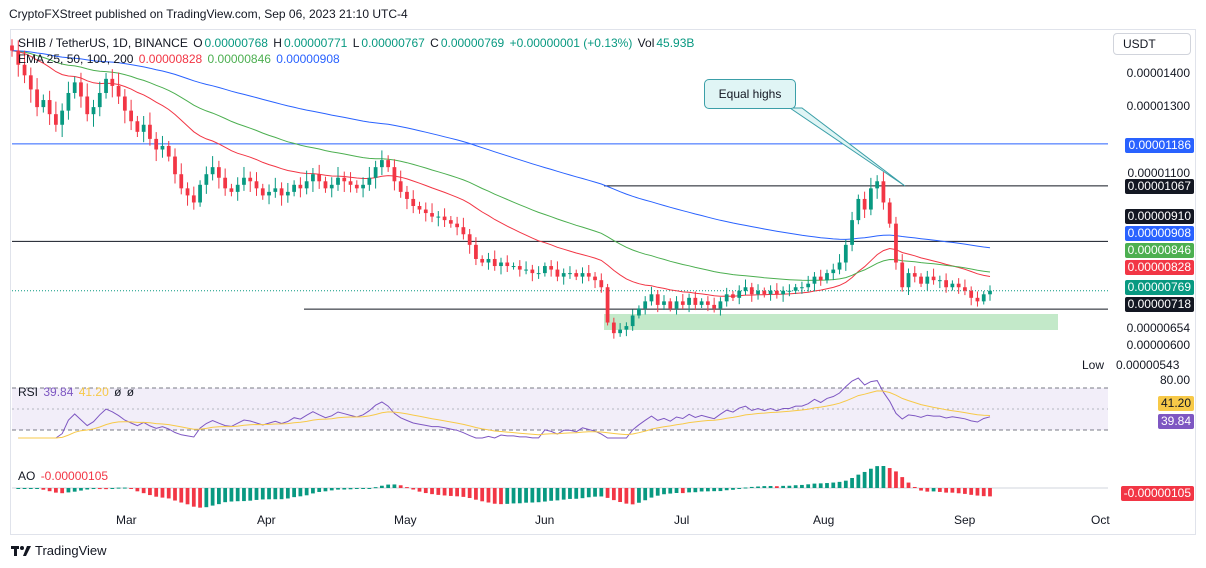  I want to click on ao-label: AO, so click(27, 476).